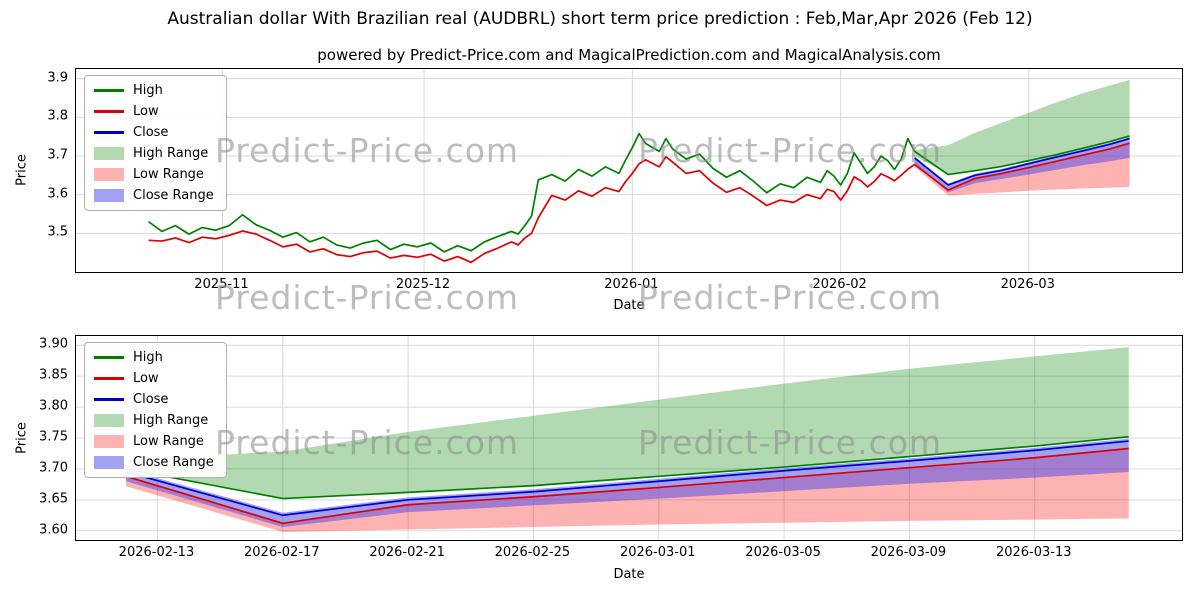 This screenshot has width=1200, height=600. What do you see at coordinates (53, 406) in the screenshot?
I see `y-tick-label: 3.80` at bounding box center [53, 406].